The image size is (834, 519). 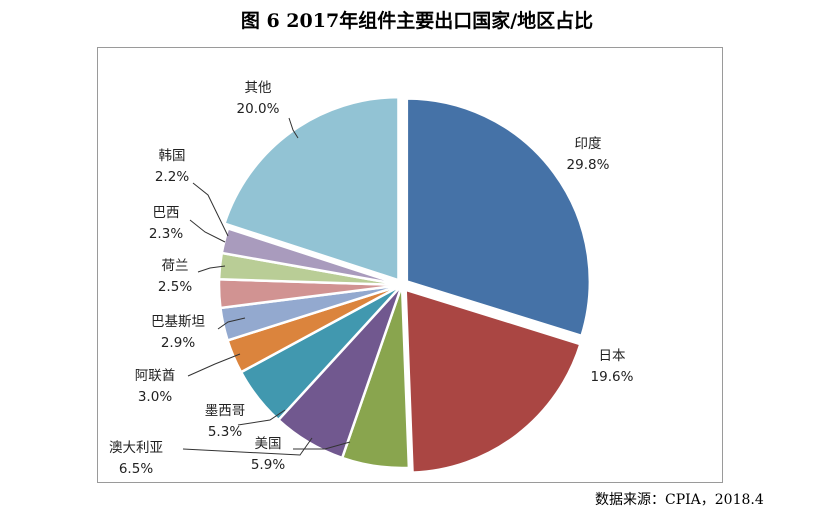 What do you see at coordinates (588, 165) in the screenshot?
I see `slice-value-label: 29.8%` at bounding box center [588, 165].